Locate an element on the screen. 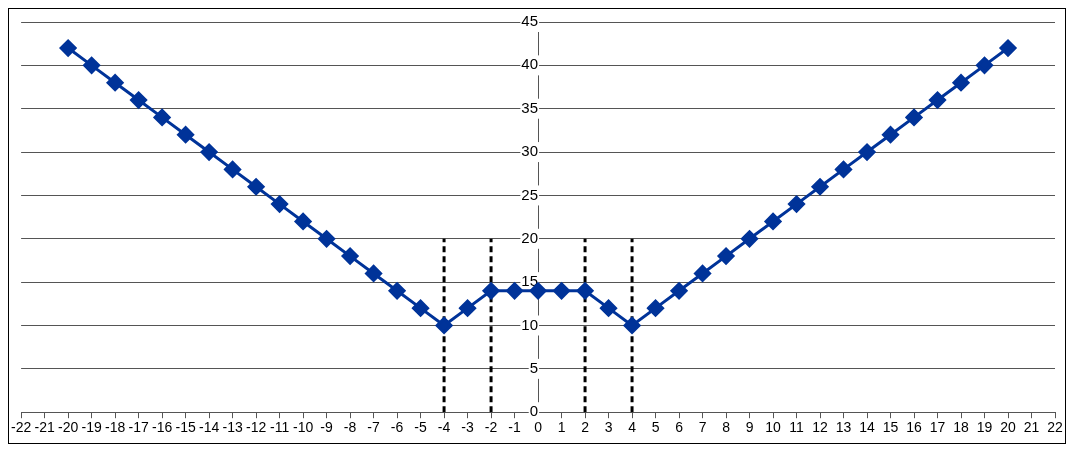 This screenshot has height=452, width=1074. x-tick-label: -14 is located at coordinates (209, 427).